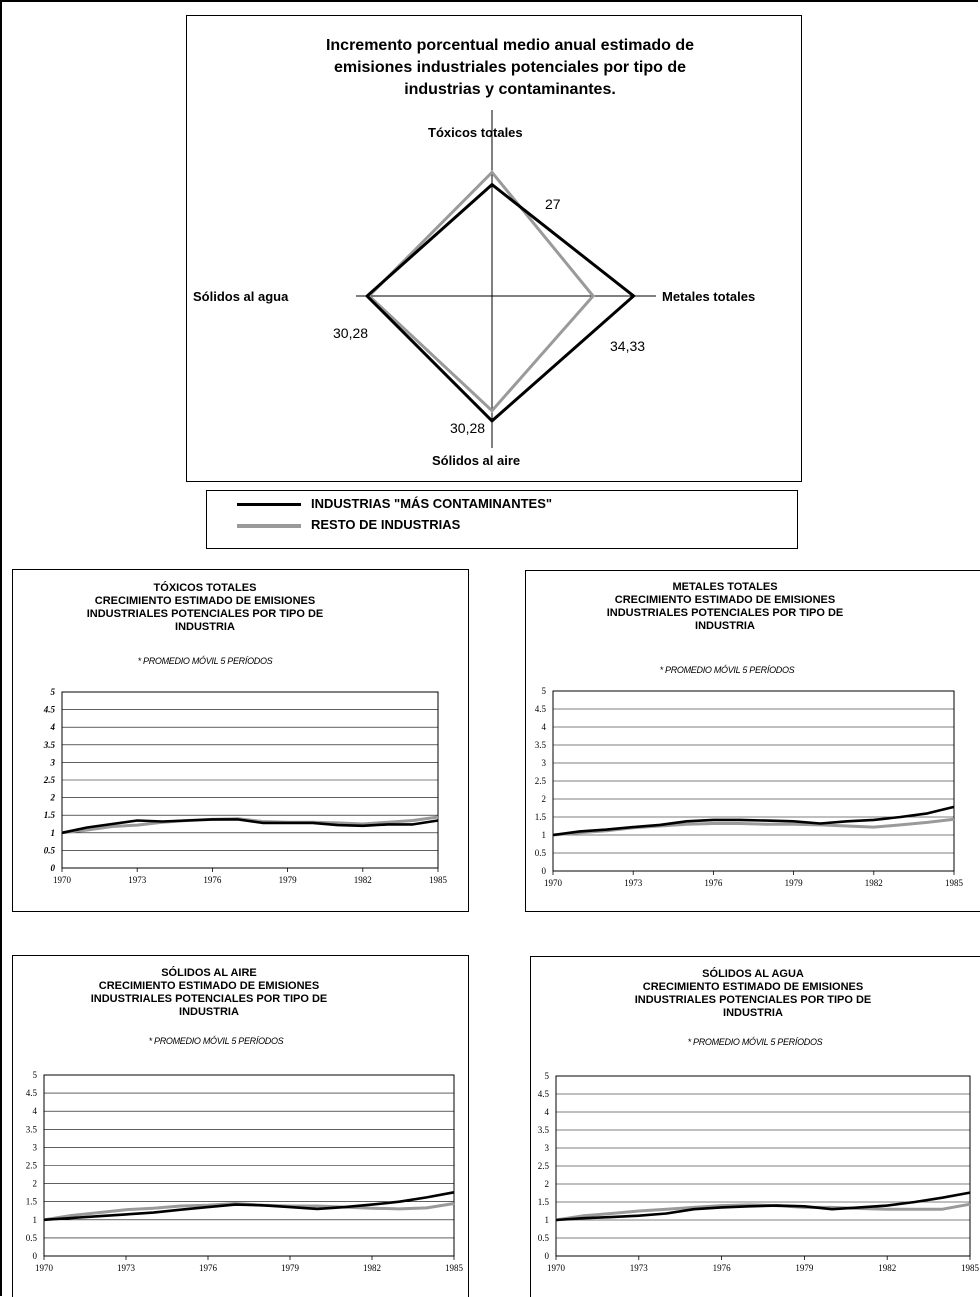 This screenshot has height=1297, width=980. Describe the element at coordinates (887, 1268) in the screenshot. I see `panel-solidos-agua-xtick-label: 1982` at that location.